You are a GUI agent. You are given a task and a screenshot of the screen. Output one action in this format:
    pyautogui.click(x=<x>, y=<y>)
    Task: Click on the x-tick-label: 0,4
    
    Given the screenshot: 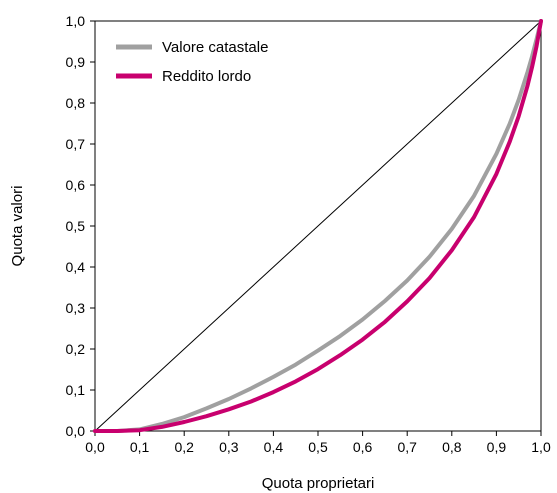 What is the action you would take?
    pyautogui.click(x=274, y=447)
    